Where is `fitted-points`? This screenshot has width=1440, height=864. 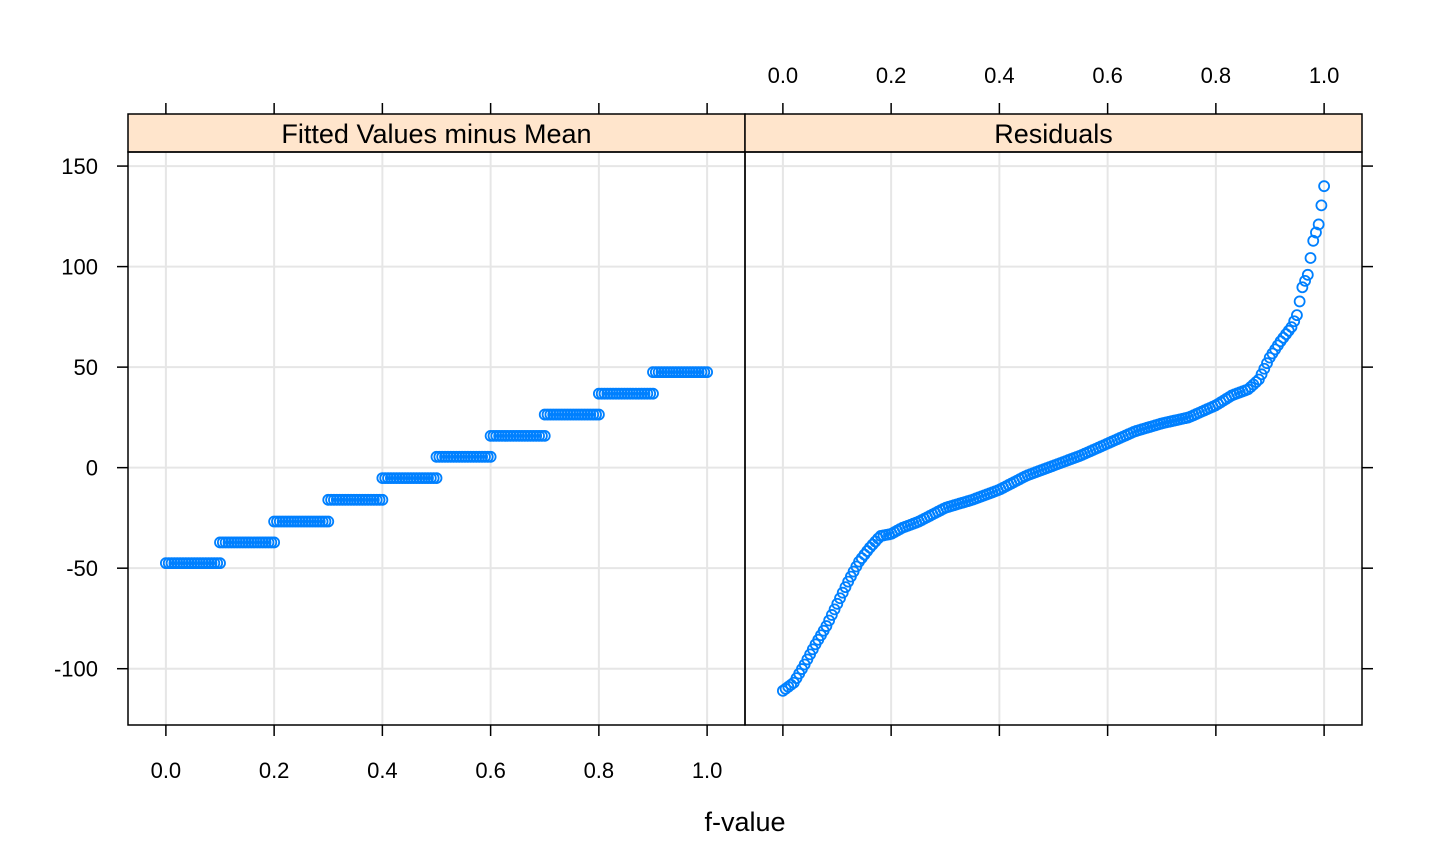 fitted-points is located at coordinates (436, 468).